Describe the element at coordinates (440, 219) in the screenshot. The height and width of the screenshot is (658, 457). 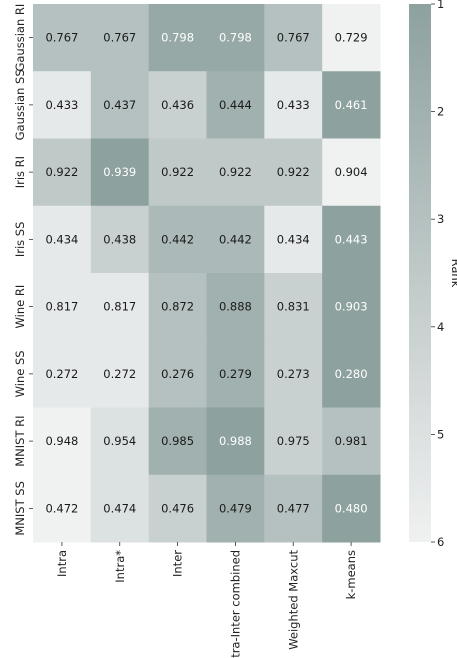
I see `colorbar-tick-label: 3` at that location.